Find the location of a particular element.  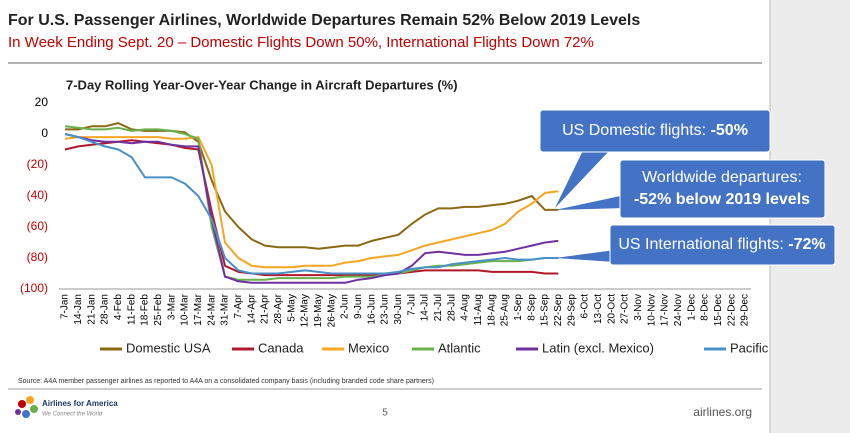

y-tick-label: (20) is located at coordinates (37, 164).